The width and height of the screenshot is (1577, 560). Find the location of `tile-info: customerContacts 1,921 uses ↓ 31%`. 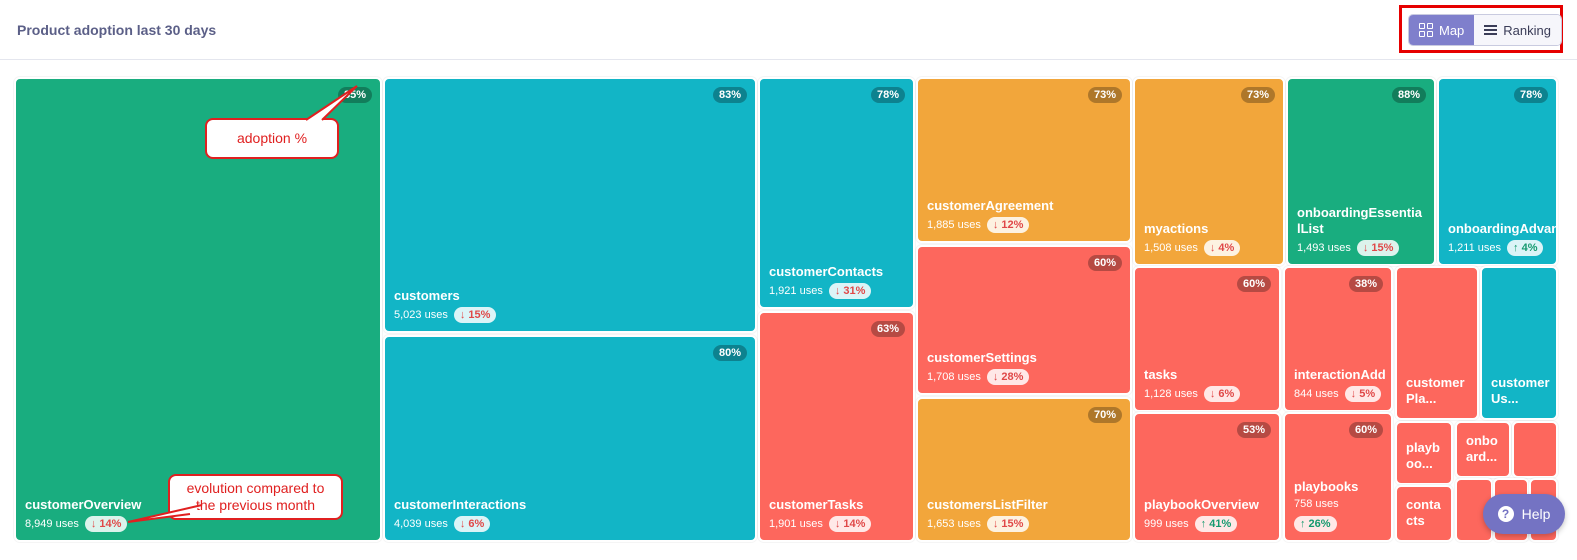

tile-info: customerContacts 1,921 uses ↓ 31% is located at coordinates (836, 281).